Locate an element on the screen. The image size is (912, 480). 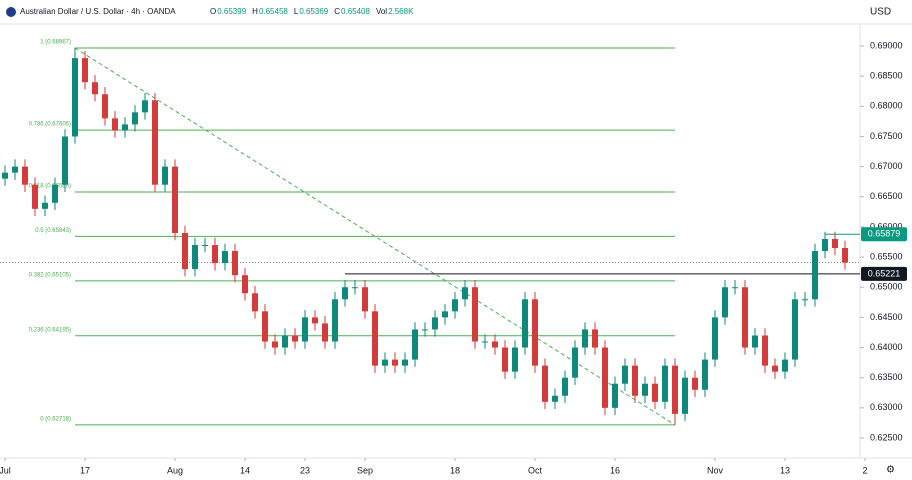
y-tick-label: 0.66500 is located at coordinates (886, 196).